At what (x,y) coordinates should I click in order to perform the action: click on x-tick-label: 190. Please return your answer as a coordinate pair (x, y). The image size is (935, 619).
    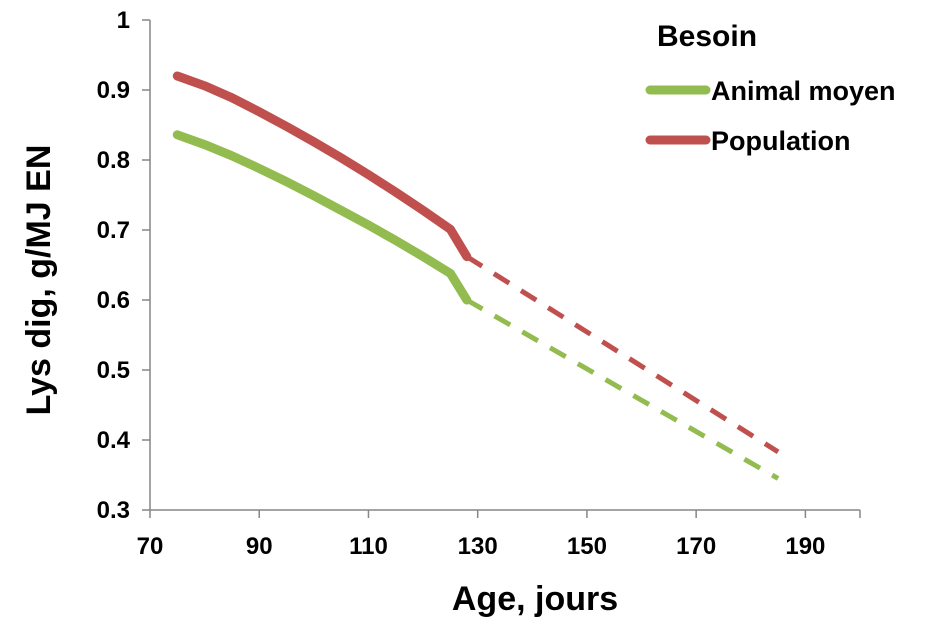
    Looking at the image, I should click on (805, 546).